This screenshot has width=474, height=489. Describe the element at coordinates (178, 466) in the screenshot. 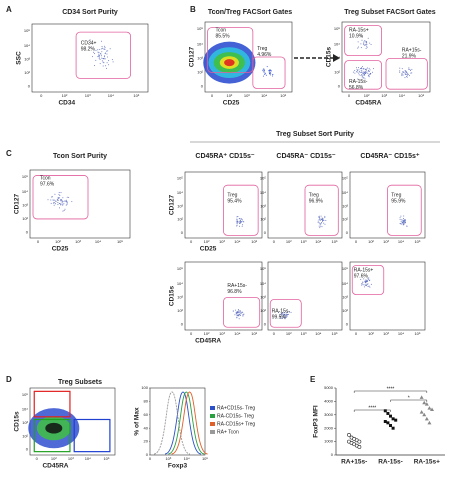

I see `x-axis-label: Foxp3` at that location.